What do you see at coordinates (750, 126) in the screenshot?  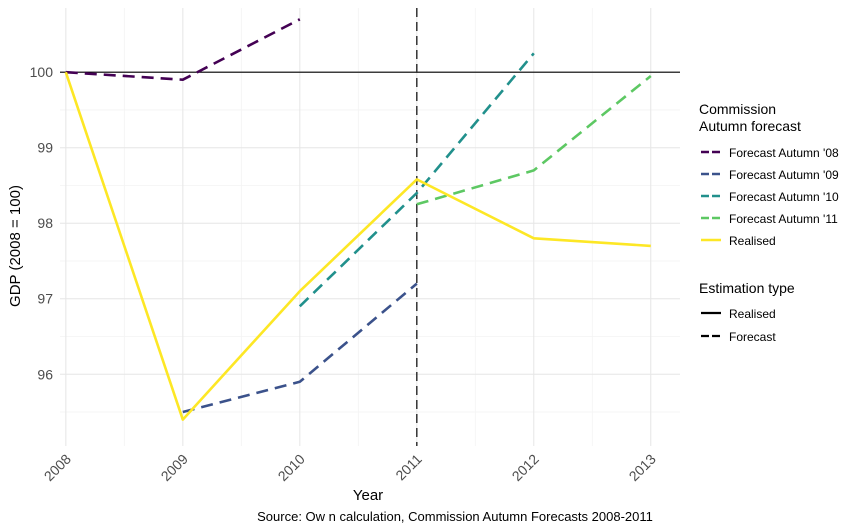 I see `legend-colour-title-line2: Autumn forecast` at bounding box center [750, 126].